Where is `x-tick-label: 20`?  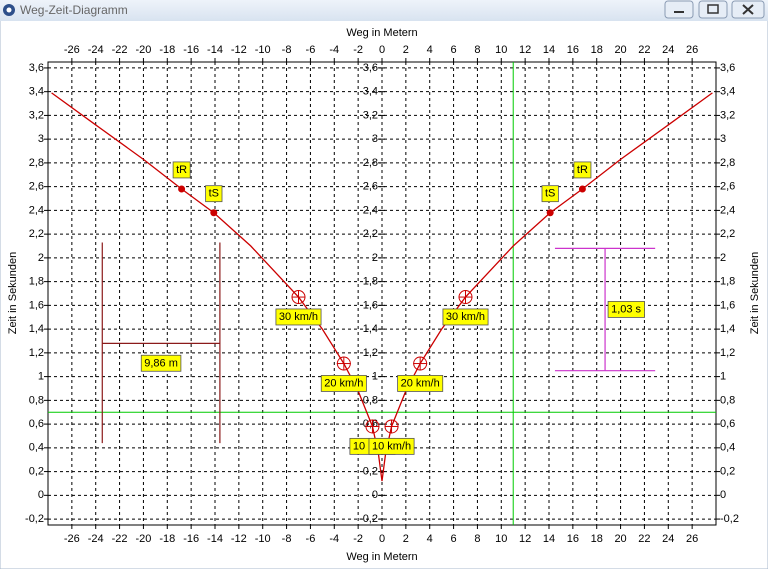
x-tick-label: 20 is located at coordinates (620, 539).